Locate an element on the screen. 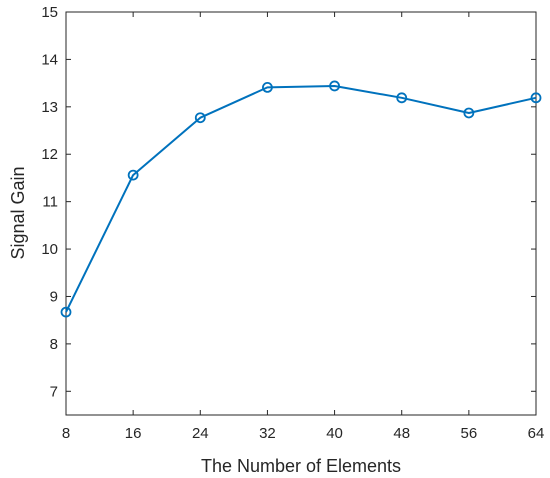 The height and width of the screenshot is (478, 550). x-tick-label: 48 is located at coordinates (401, 433).